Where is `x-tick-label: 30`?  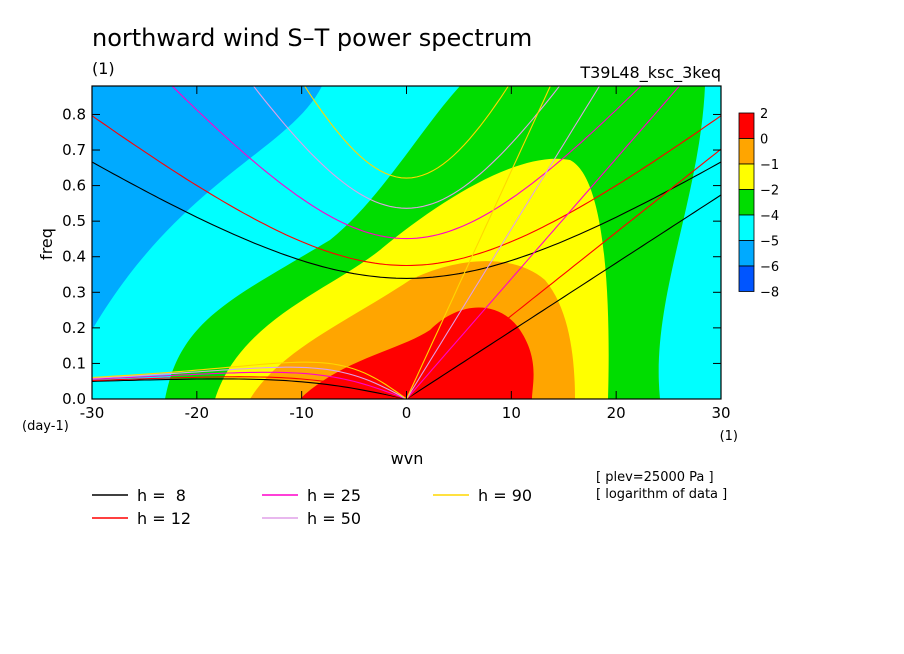 x-tick-label: 30 is located at coordinates (720, 413).